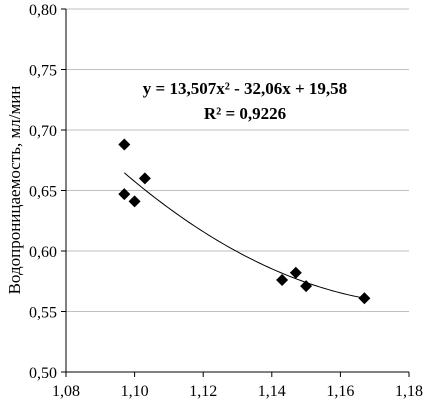 The height and width of the screenshot is (407, 430). I want to click on x-tick-label: 1,14, so click(272, 391).